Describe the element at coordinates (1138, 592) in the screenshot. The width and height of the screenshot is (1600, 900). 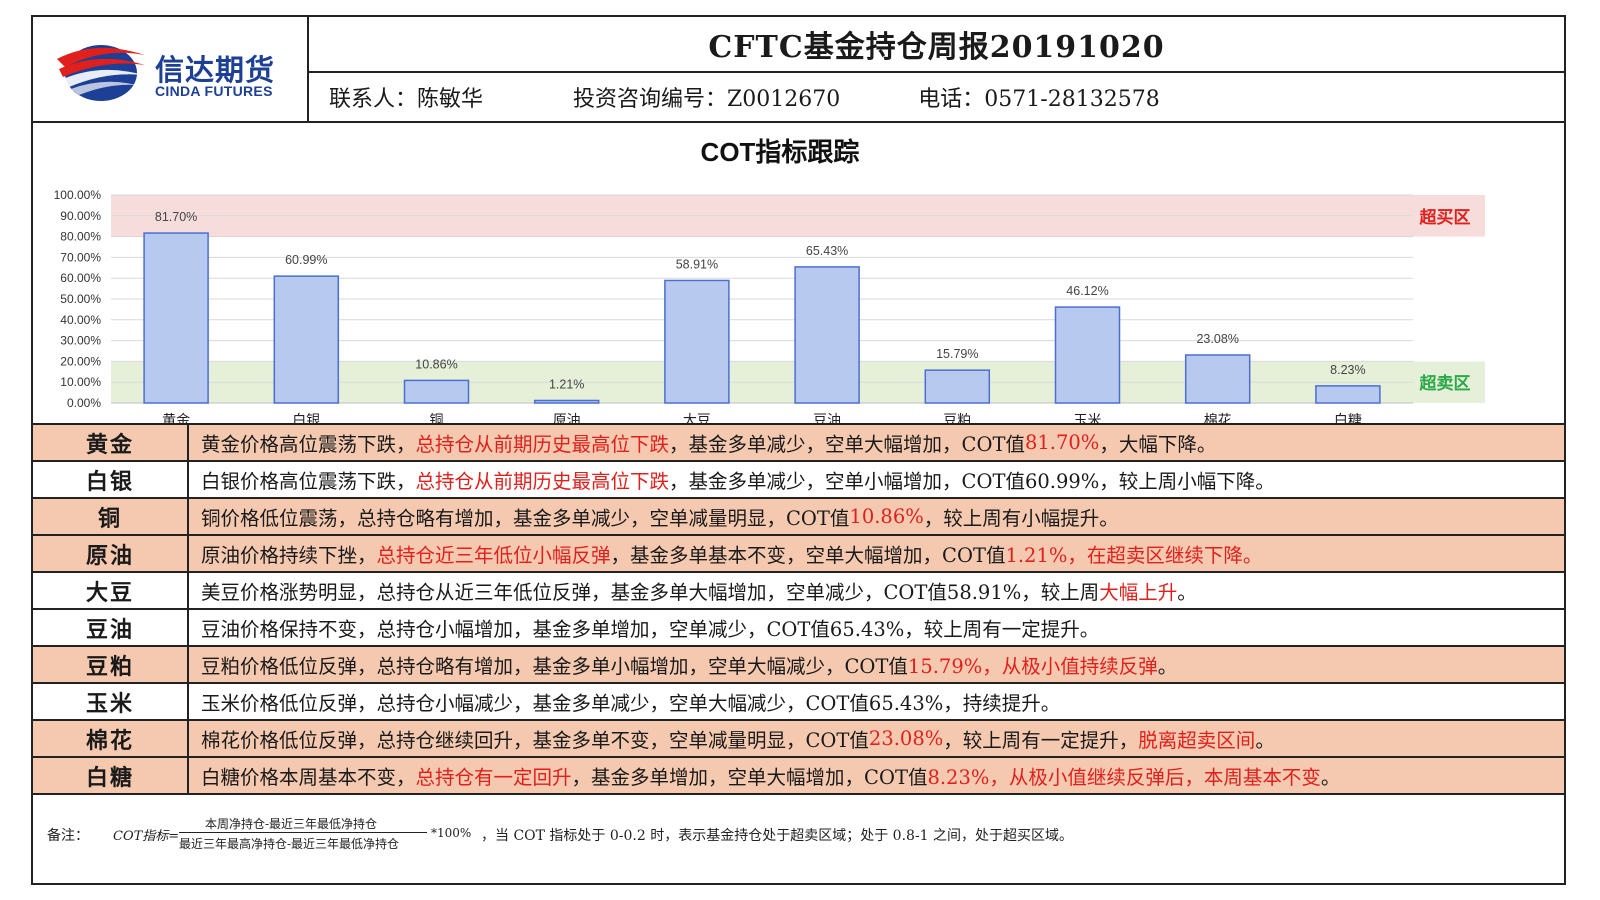
I see `highlight-text: 大幅上升` at that location.